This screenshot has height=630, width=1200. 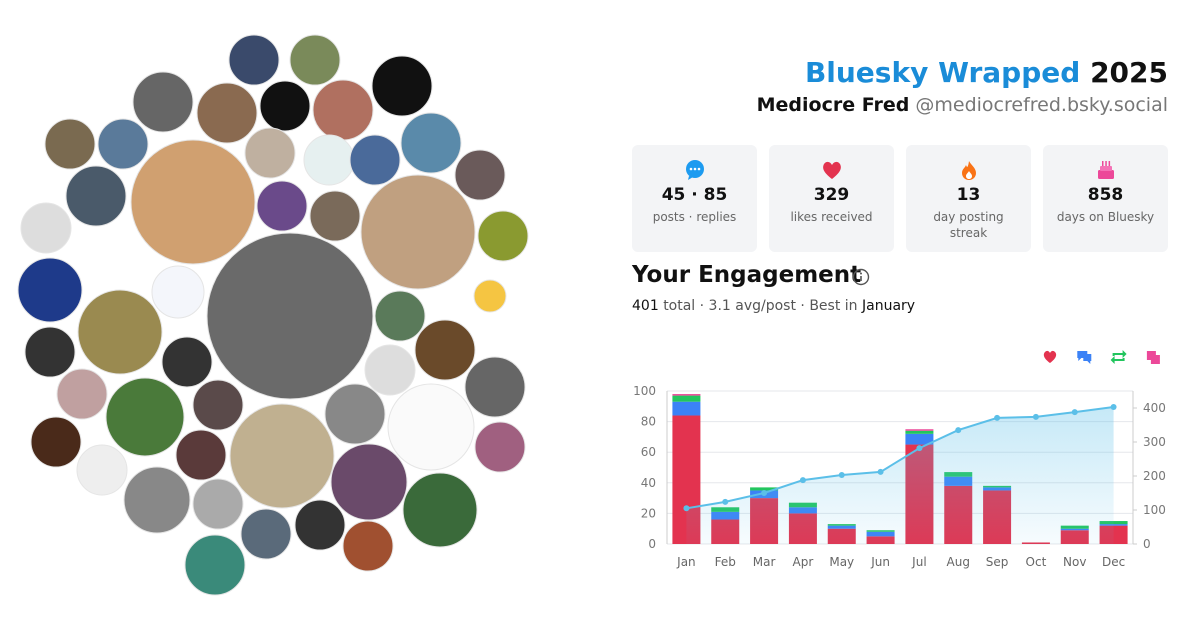 What do you see at coordinates (644, 391) in the screenshot?
I see `y-tick-label: 100` at bounding box center [644, 391].